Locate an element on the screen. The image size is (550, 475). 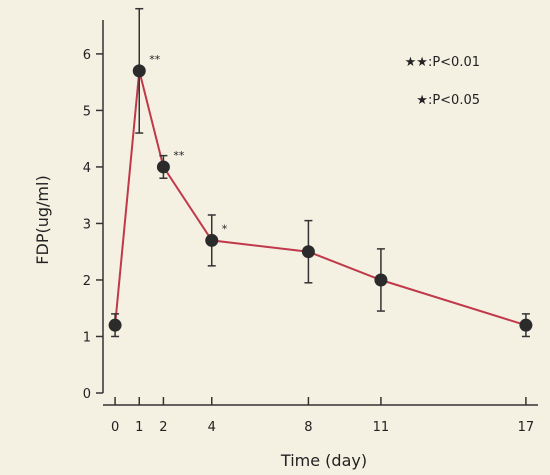
legend-star-single: ★ is located at coordinates (422, 100).